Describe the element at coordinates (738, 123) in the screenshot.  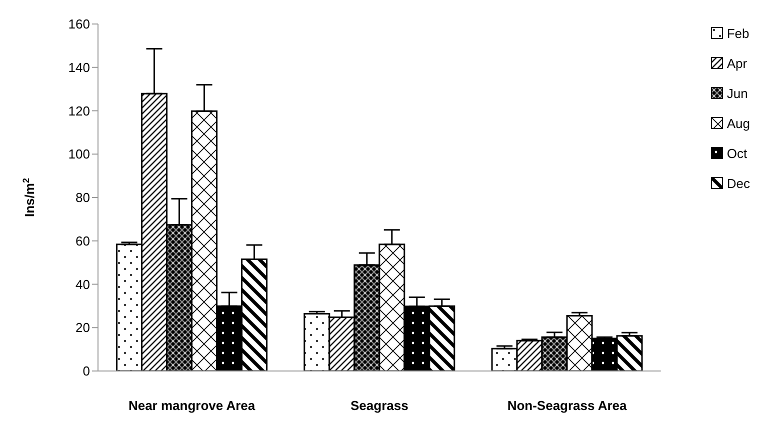
I see `legend-label: Aug` at that location.